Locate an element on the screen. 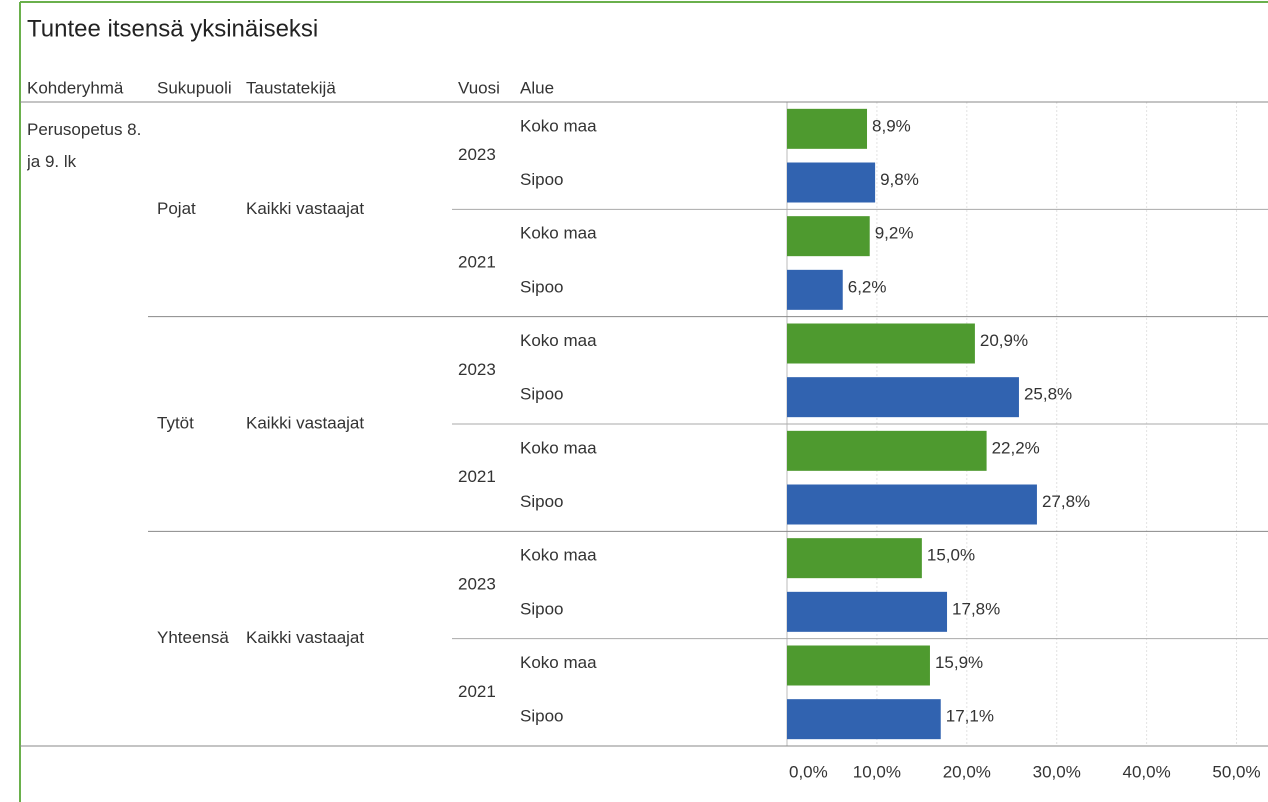 The height and width of the screenshot is (802, 1268). value-label: 9,8% is located at coordinates (899, 179).